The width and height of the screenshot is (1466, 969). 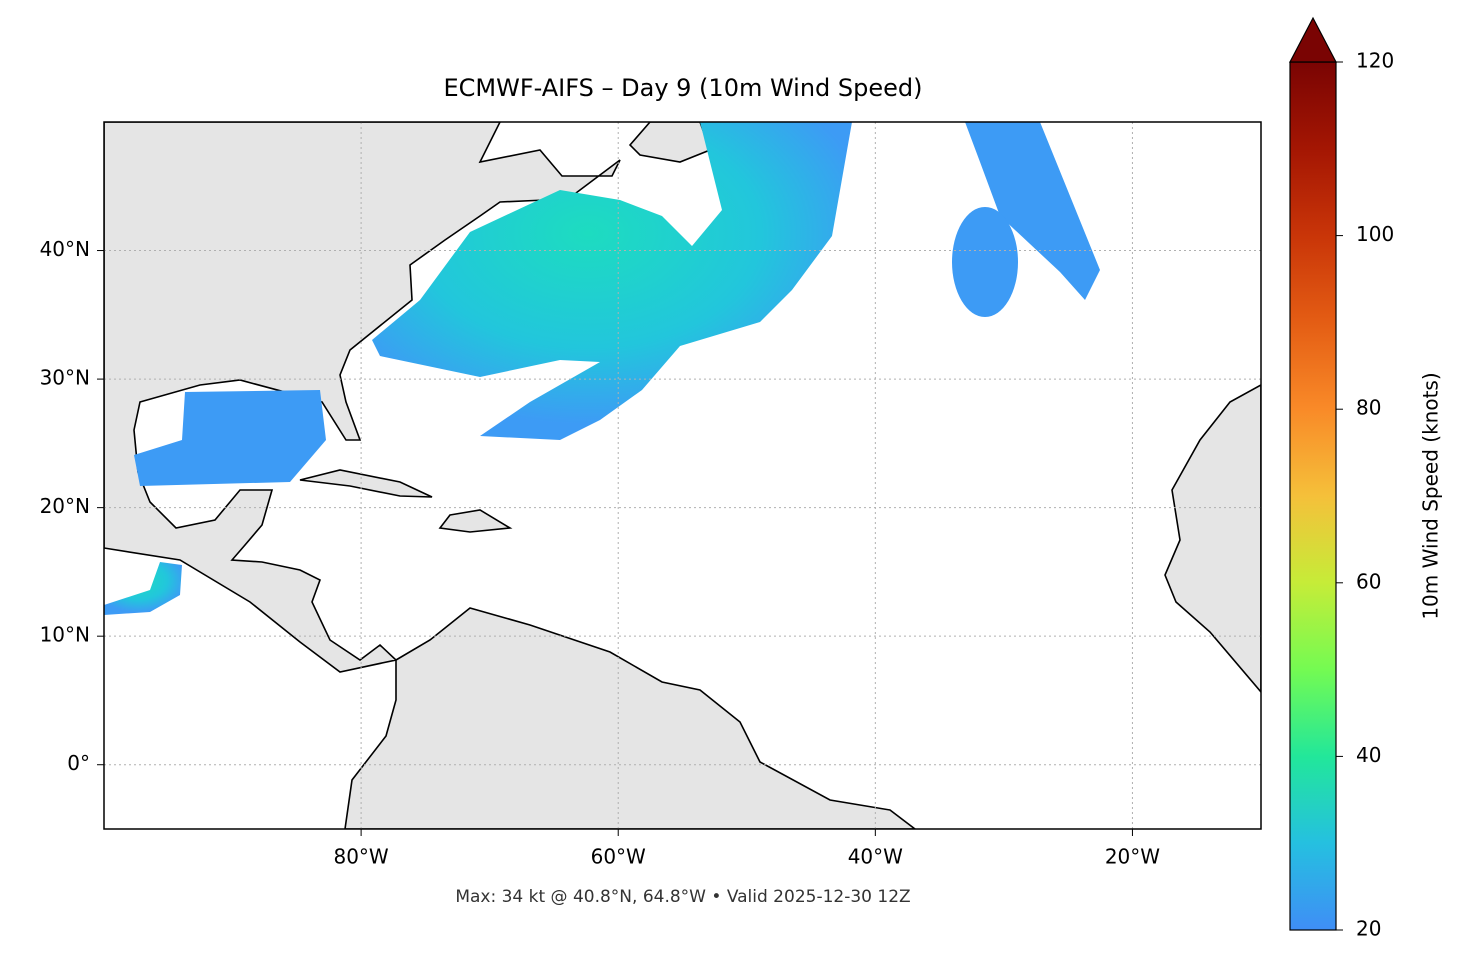 I want to click on x-tick-label: 40°W, so click(x=875, y=857).